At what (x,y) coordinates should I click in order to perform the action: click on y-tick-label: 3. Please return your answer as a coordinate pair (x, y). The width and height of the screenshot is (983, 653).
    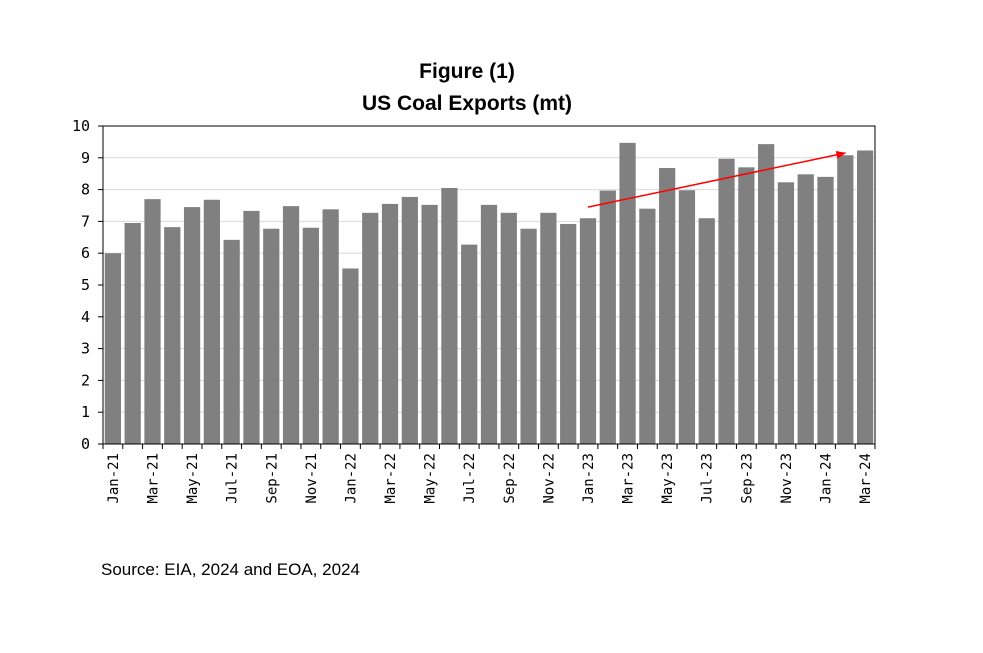
    Looking at the image, I should click on (85, 349).